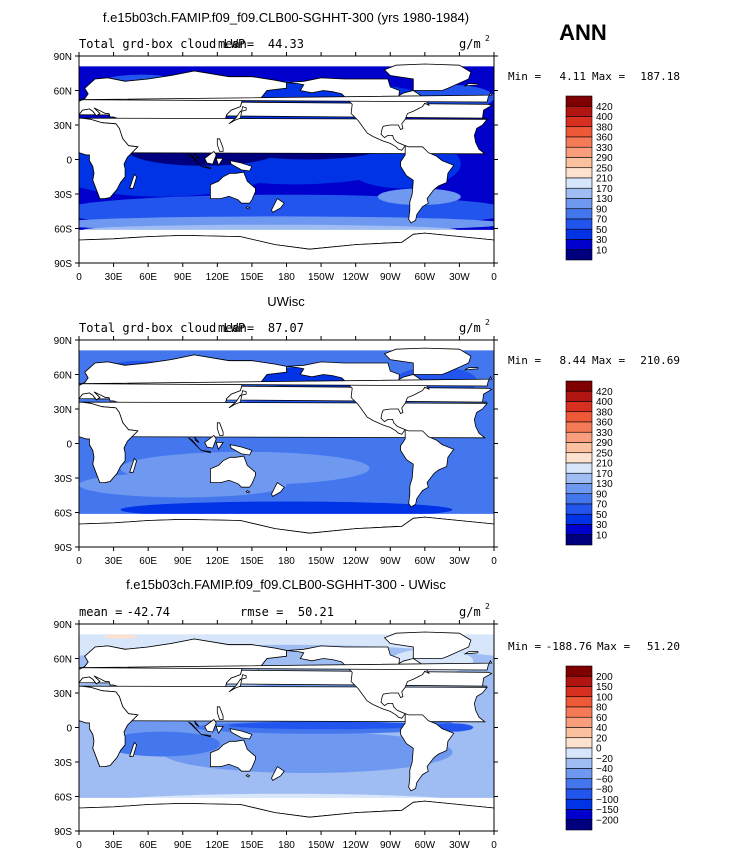  I want to click on colorbar-label: 60, so click(602, 718).